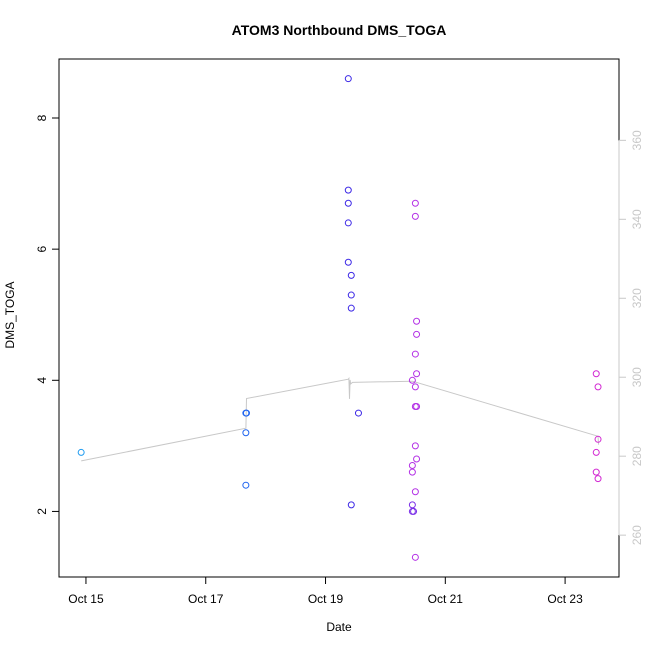 The image size is (650, 650). Describe the element at coordinates (637, 456) in the screenshot. I see `y2-tick-label: 280` at that location.